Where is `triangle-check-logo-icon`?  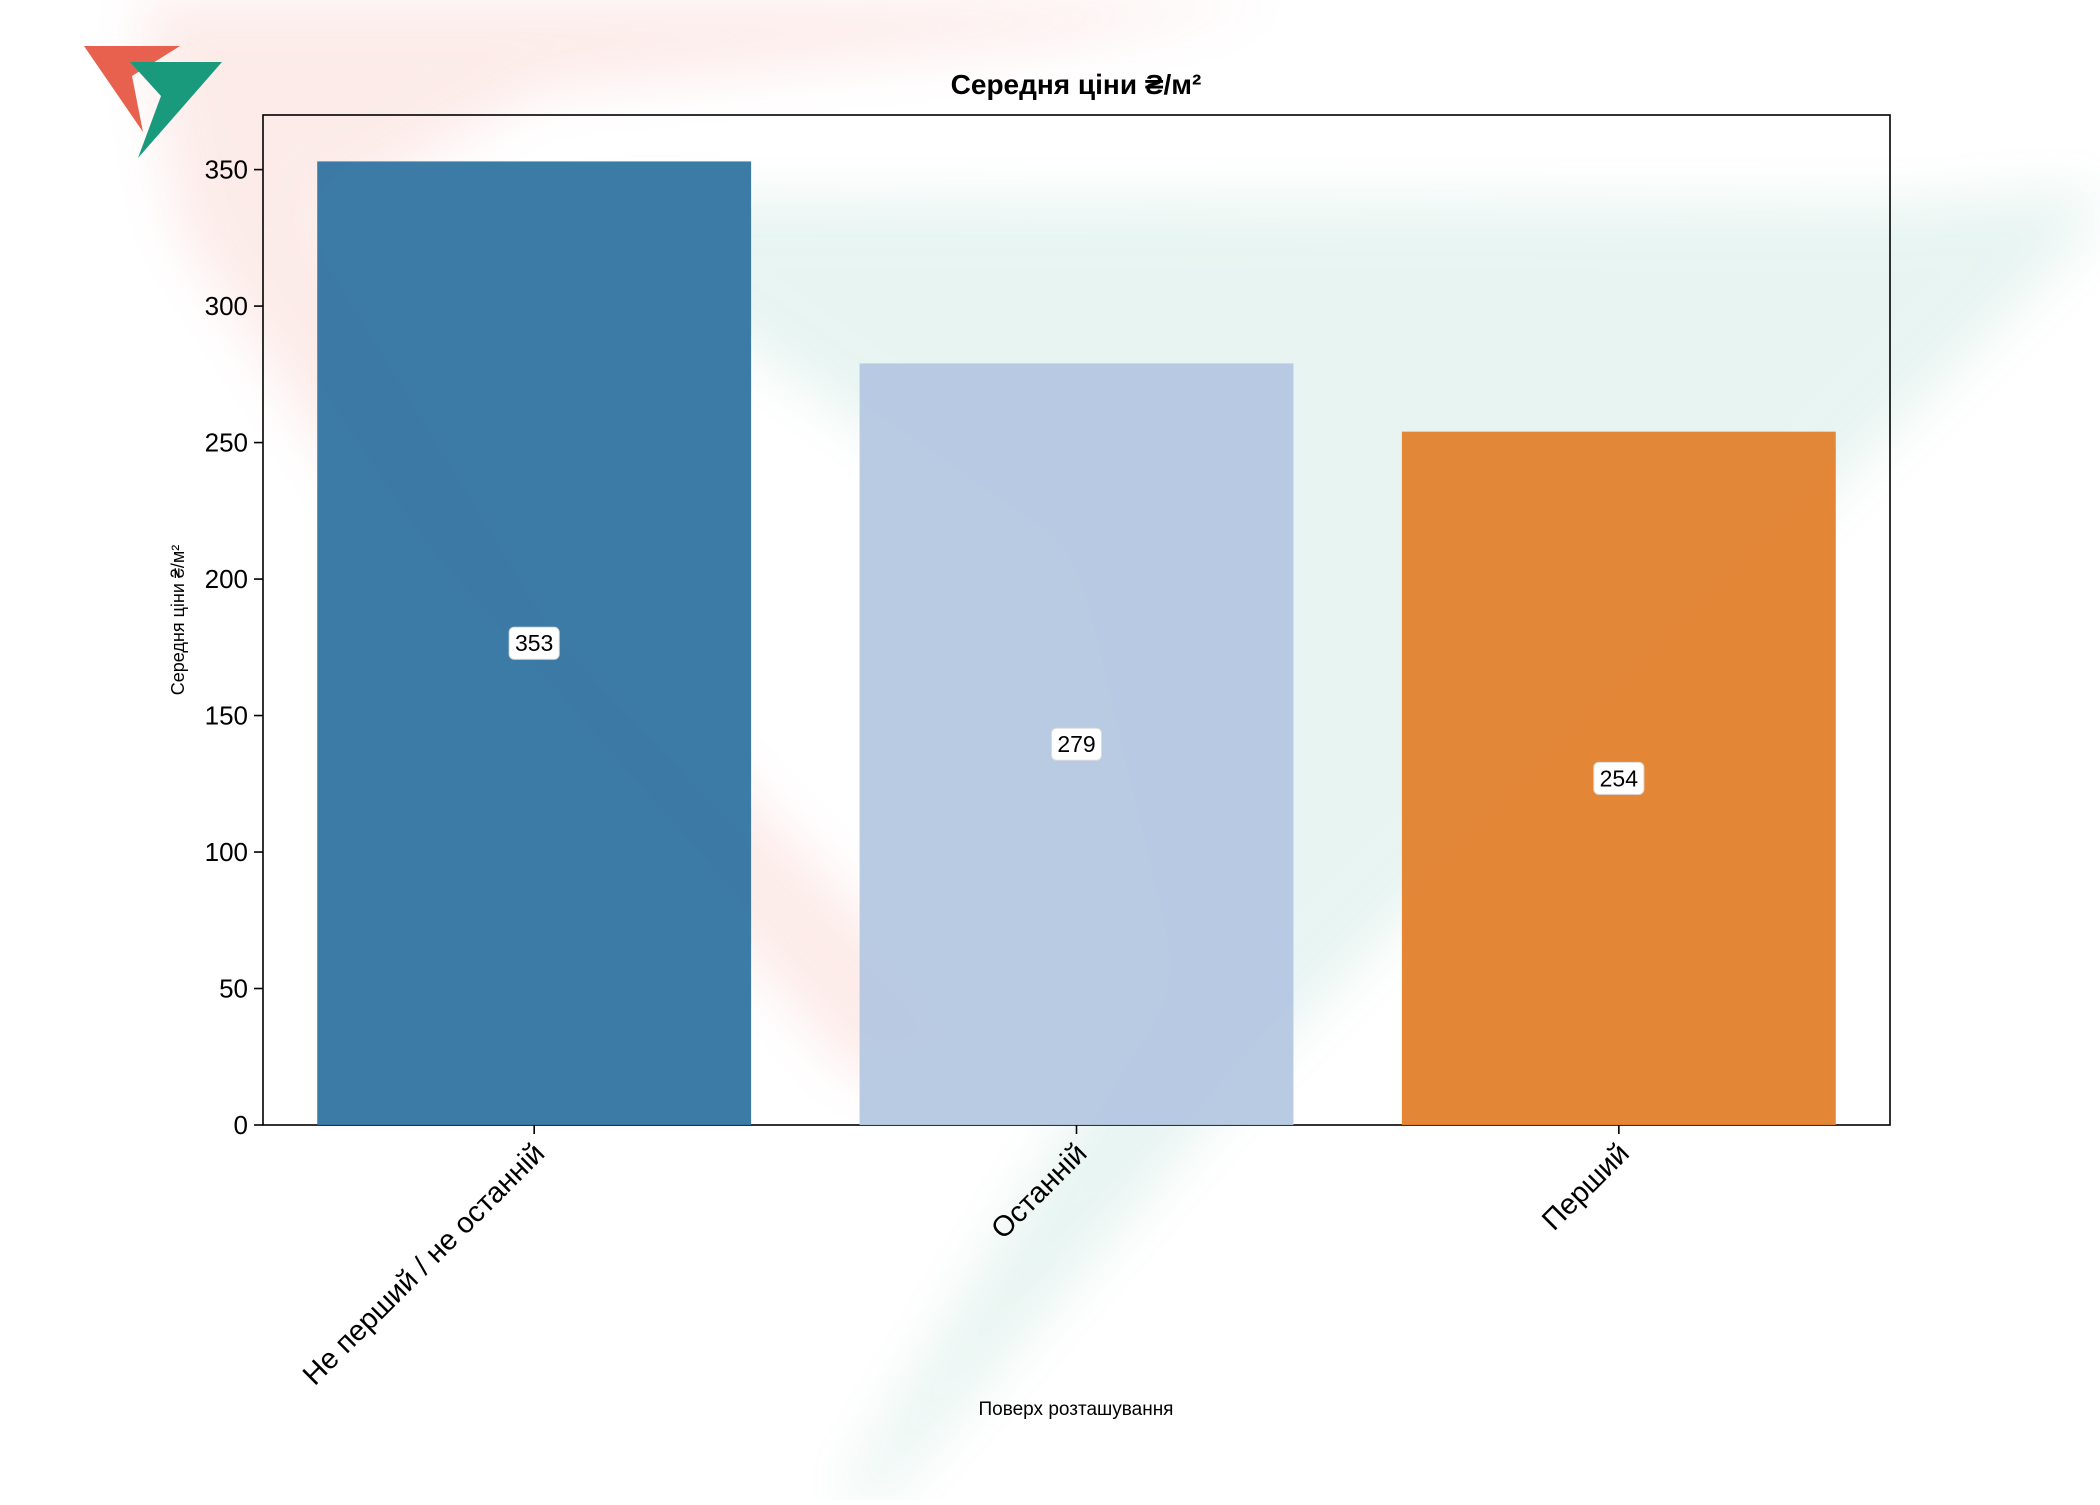
triangle-check-logo-icon is located at coordinates (153, 102).